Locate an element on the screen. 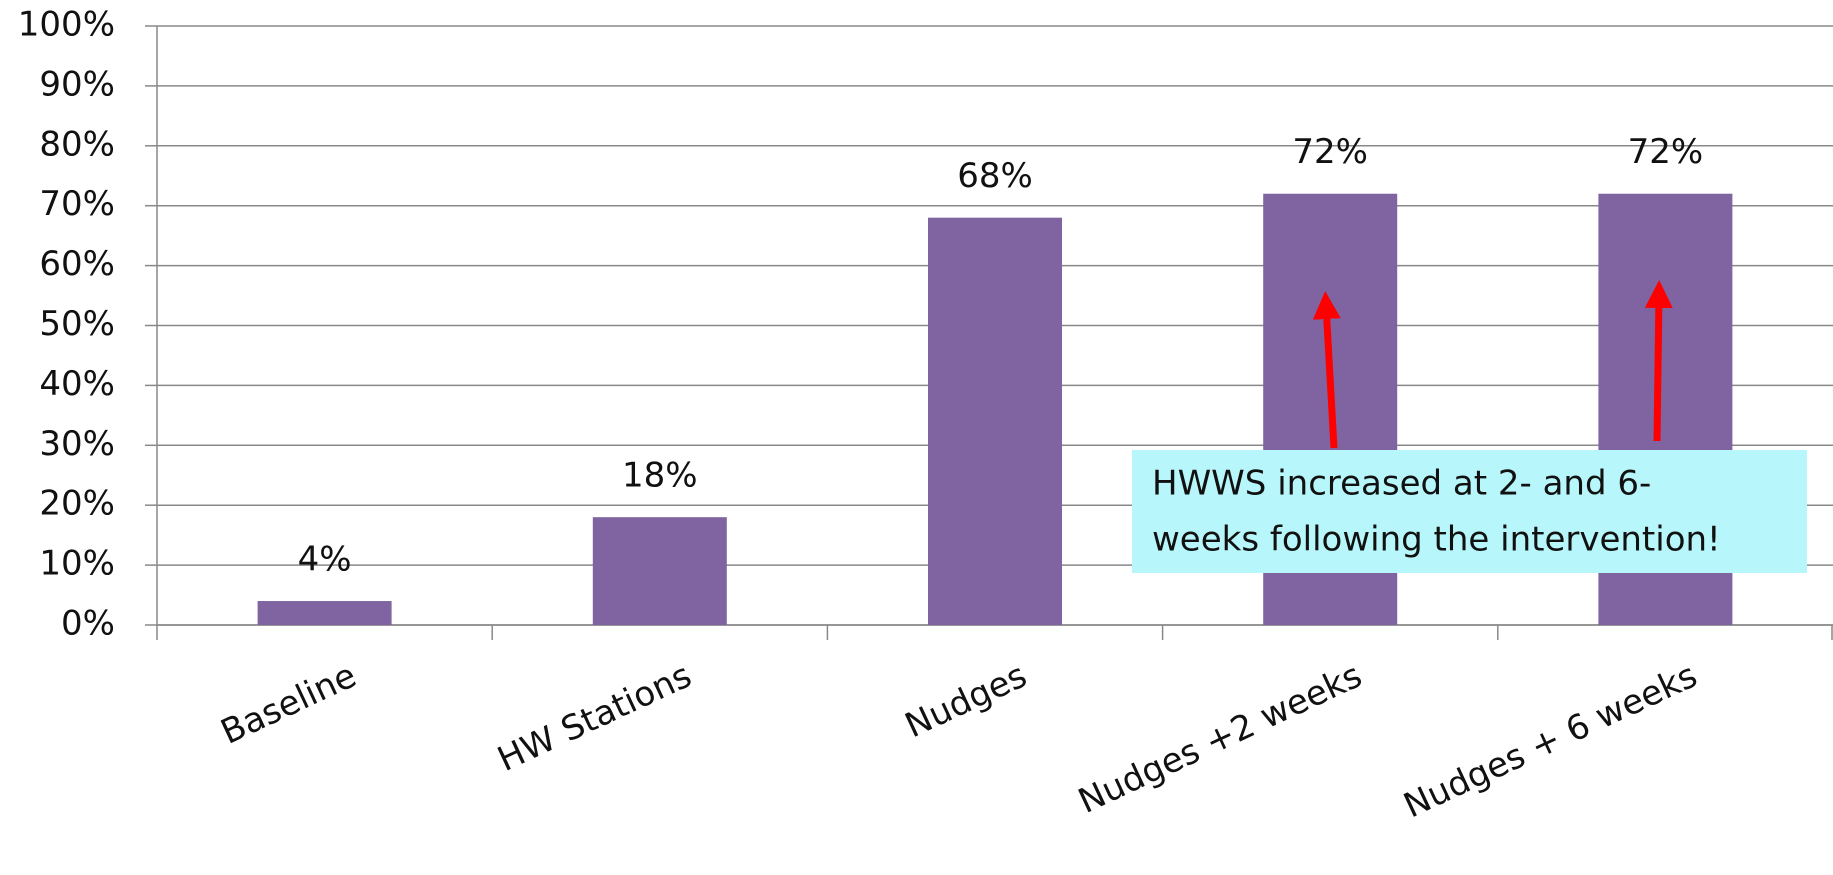 The image size is (1833, 875). y-tick-label: 90% is located at coordinates (77, 84).